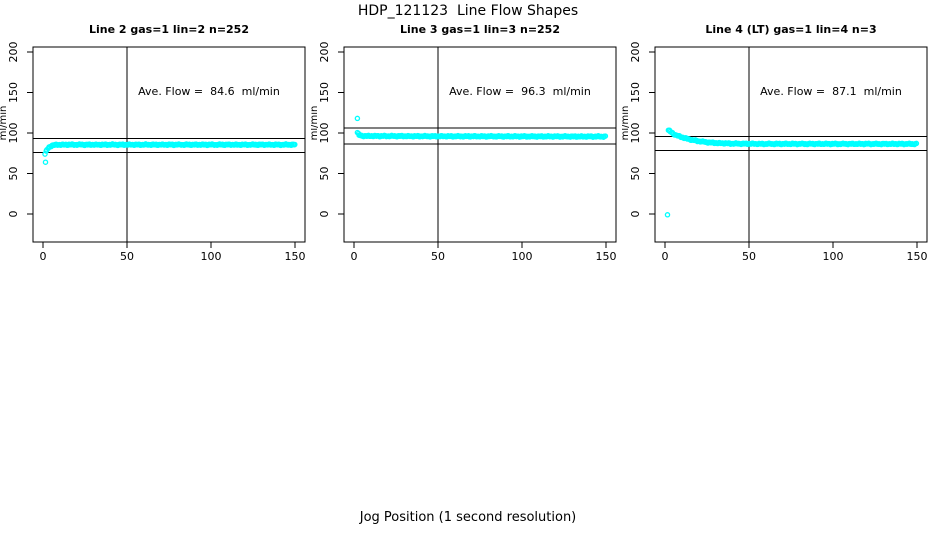 The image size is (936, 540). Describe the element at coordinates (790, 29) in the screenshot. I see `panel-title: Line 4 (LT) gas=1 lin=4 n=3` at that location.